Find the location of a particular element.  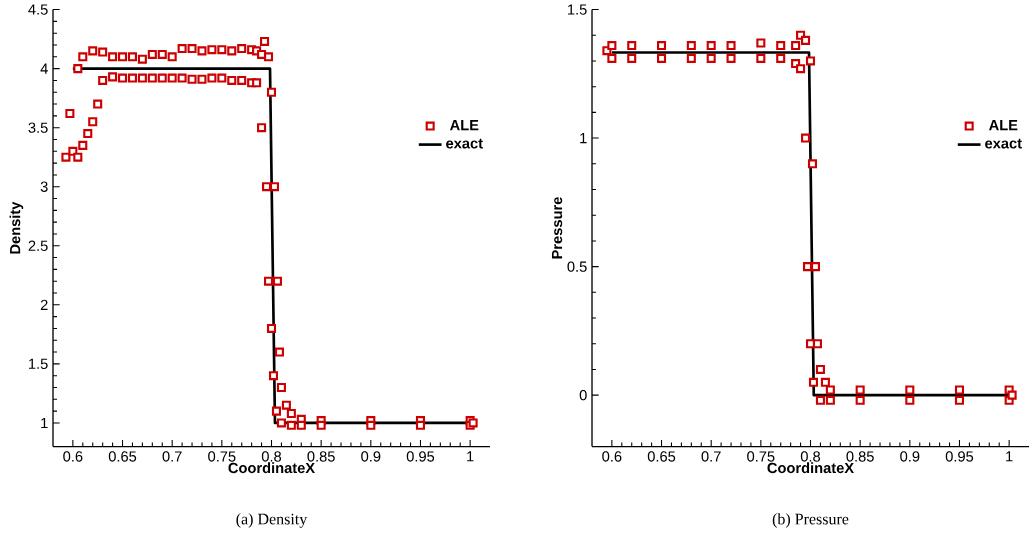

y-tick-label: 4.5 is located at coordinates (38, 9).